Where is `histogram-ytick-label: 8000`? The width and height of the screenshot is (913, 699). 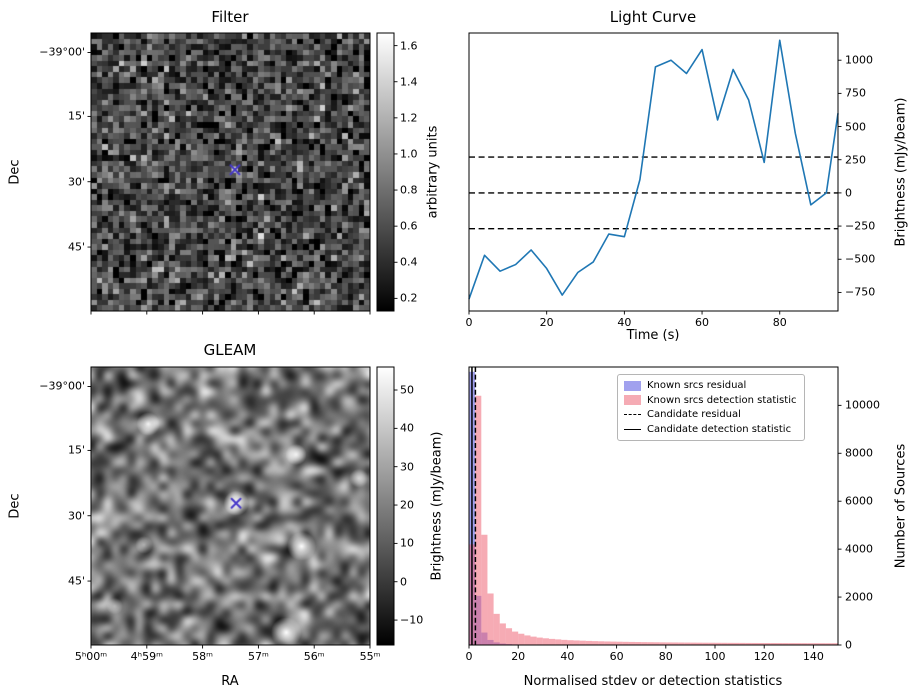
histogram-ytick-label: 8000 is located at coordinates (859, 453).